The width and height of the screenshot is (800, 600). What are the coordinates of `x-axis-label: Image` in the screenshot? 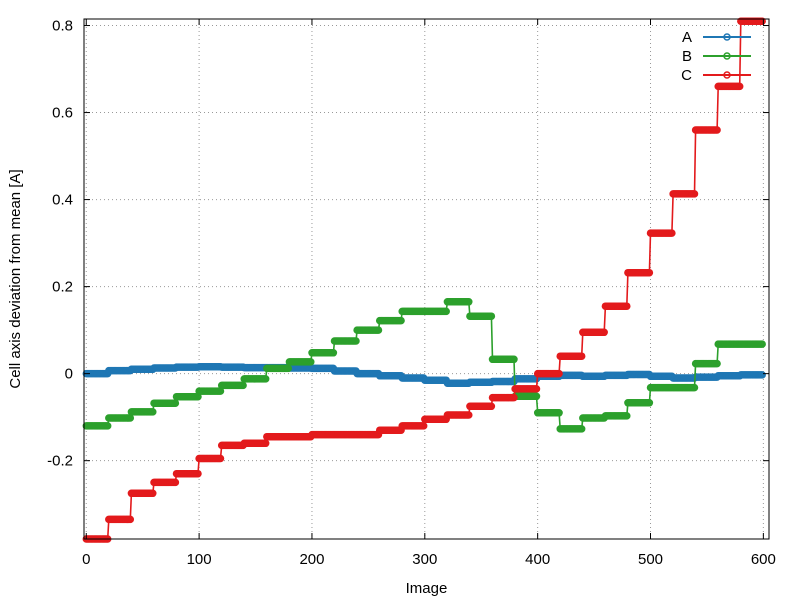 It's located at (427, 588).